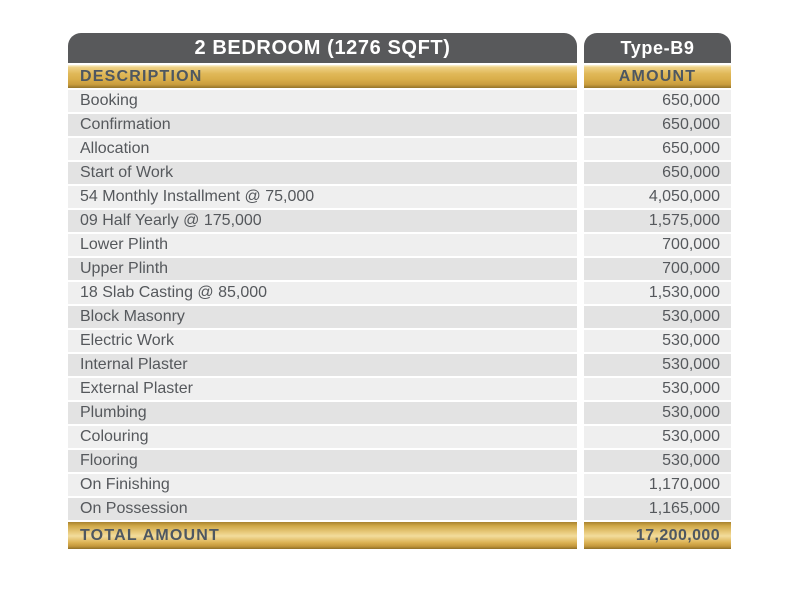  Describe the element at coordinates (322, 365) in the screenshot. I see `row-description: Internal Plaster` at that location.